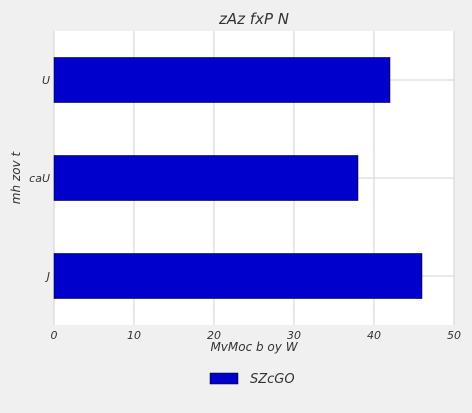  Describe the element at coordinates (254, 347) in the screenshot. I see `x-axis-label: MvMoc b oy W` at that location.